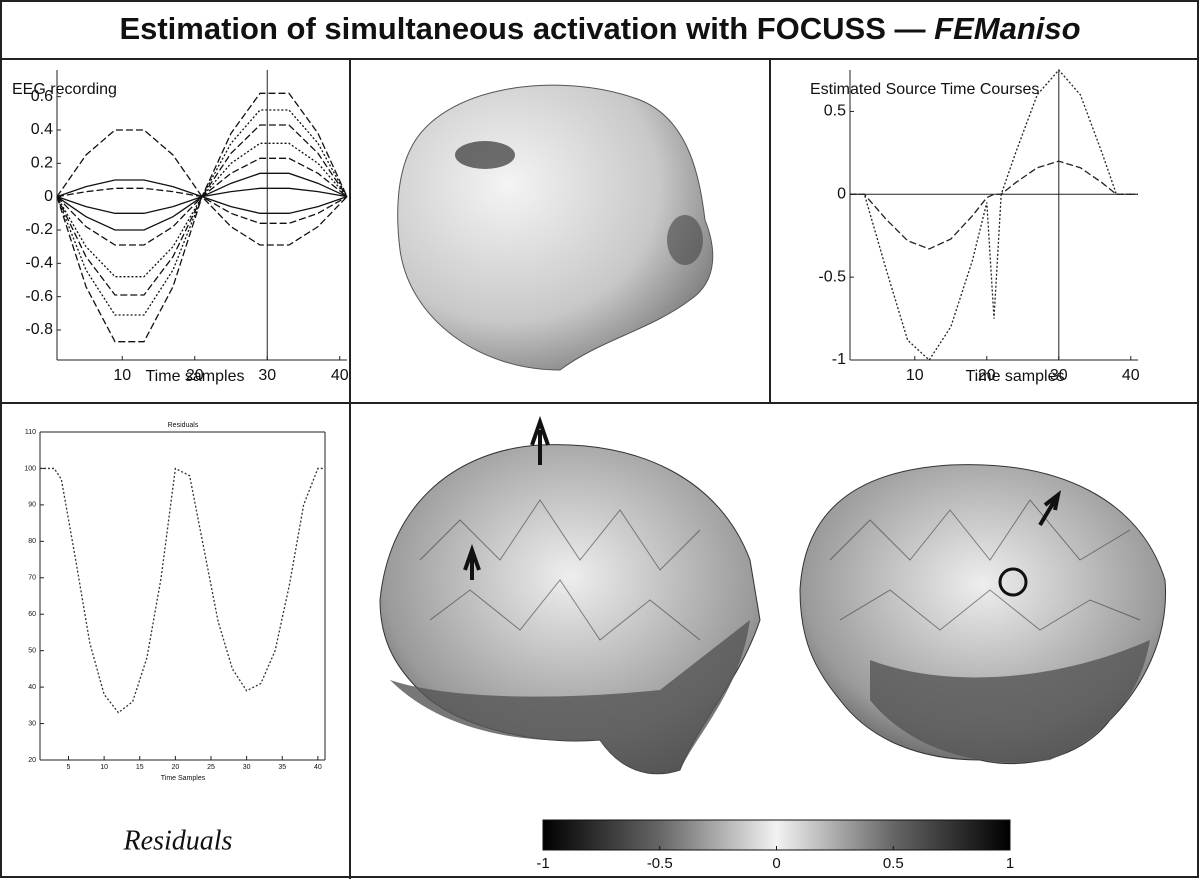 The height and width of the screenshot is (879, 1200). What do you see at coordinates (39, 263) in the screenshot?
I see `y-tick-label: -0.4` at bounding box center [39, 263].